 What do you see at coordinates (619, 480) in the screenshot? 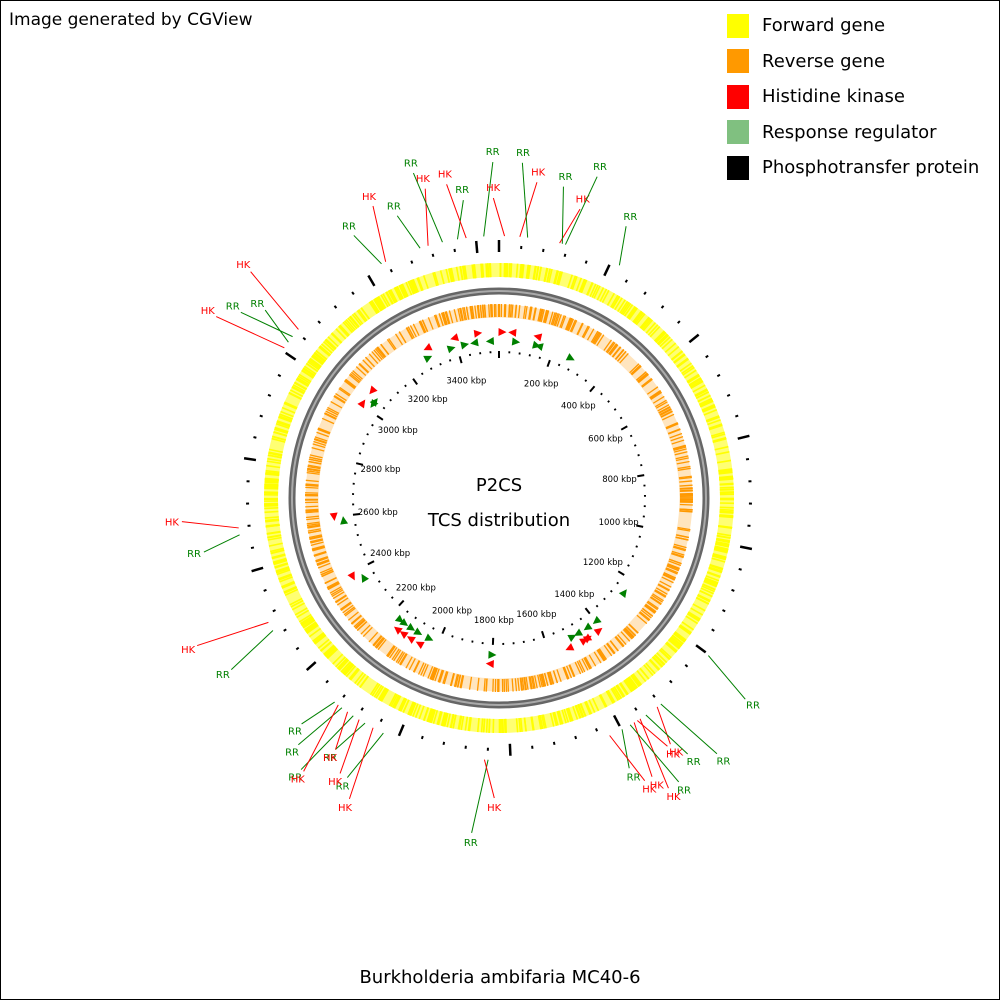
I see `ruler-label: 800 kbp` at bounding box center [619, 480].